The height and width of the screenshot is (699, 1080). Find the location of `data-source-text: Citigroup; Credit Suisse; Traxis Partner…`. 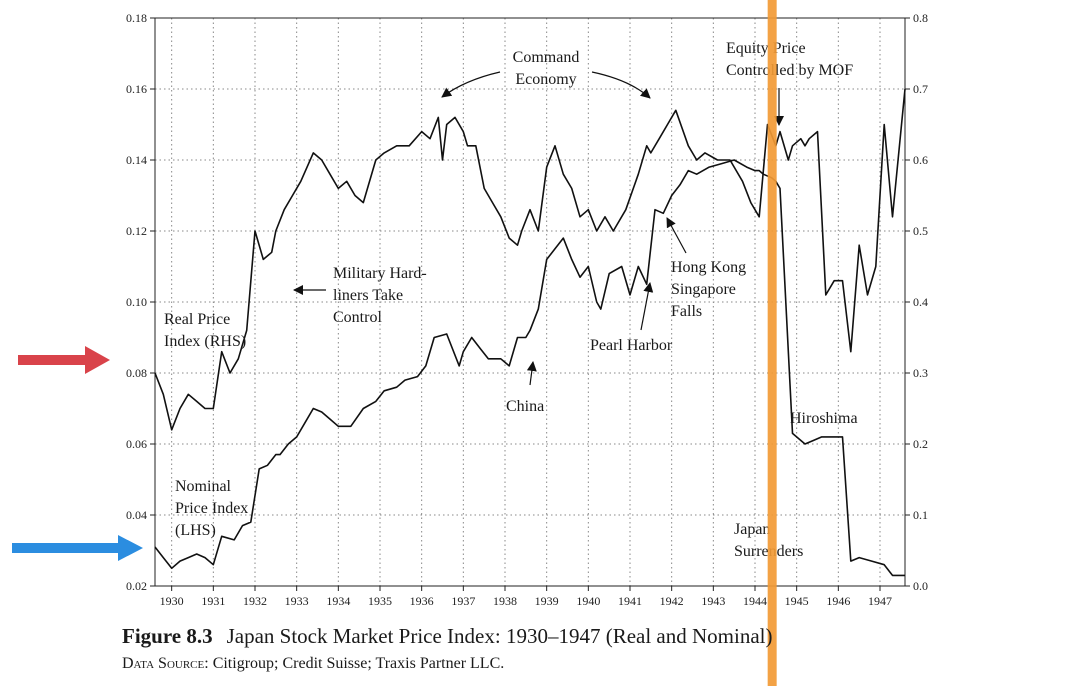

data-source-text: Citigroup; Credit Suisse; Traxis Partner… is located at coordinates (358, 663).